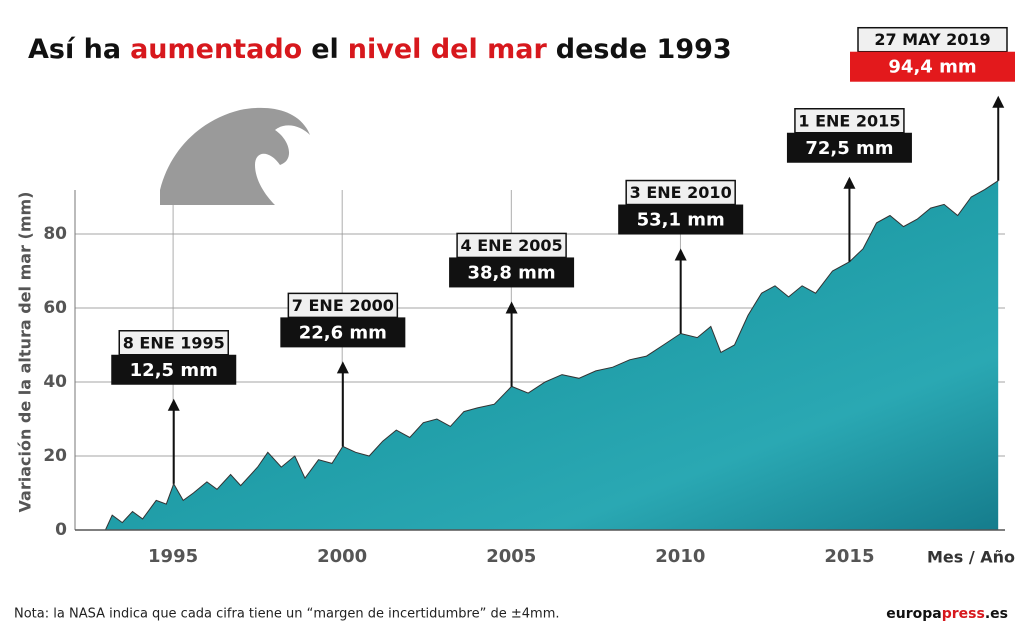  I want to click on title-part: desde 1993, so click(644, 49).